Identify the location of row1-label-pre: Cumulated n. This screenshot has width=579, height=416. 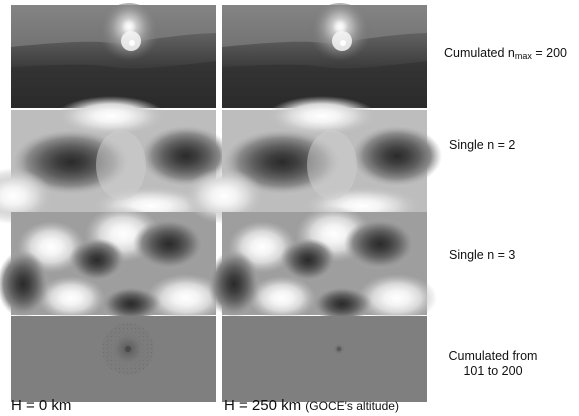
(479, 53).